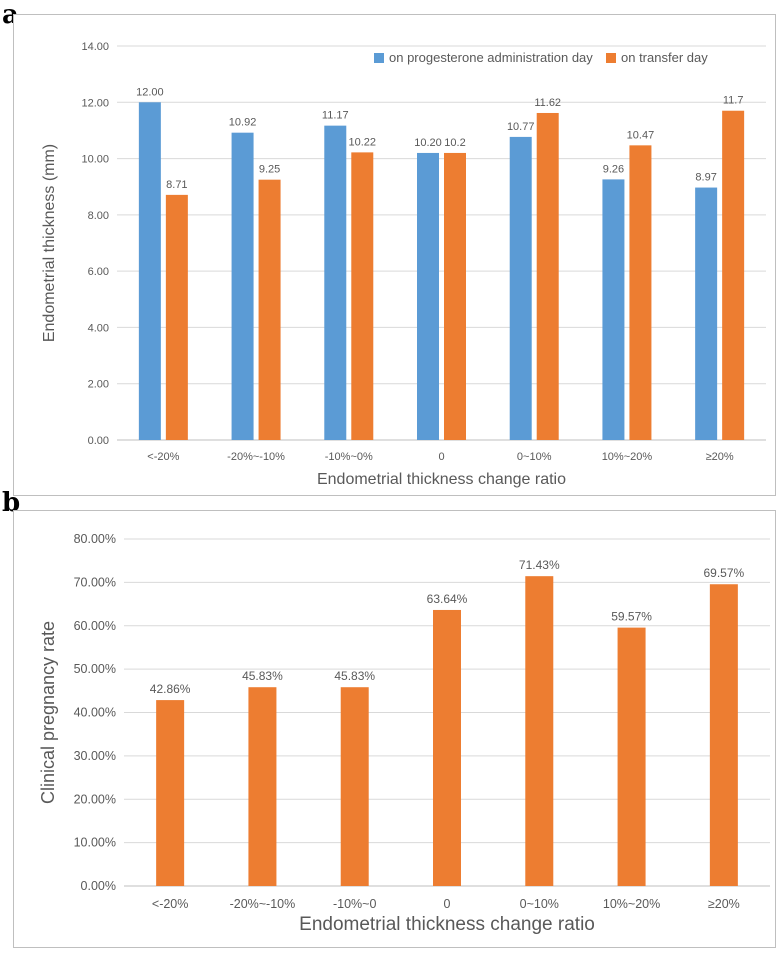 This screenshot has height=953, width=777. I want to click on y-tick-label: 40.00%, so click(95, 713).